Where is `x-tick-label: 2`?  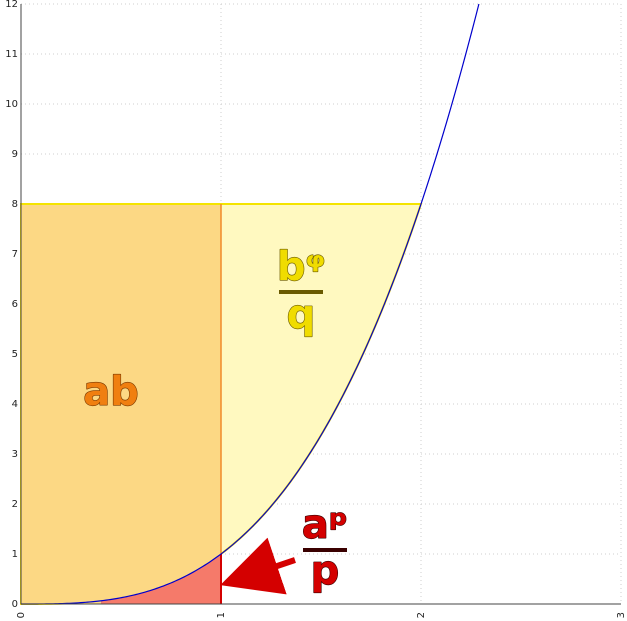 x-tick-label: 2 is located at coordinates (421, 615).